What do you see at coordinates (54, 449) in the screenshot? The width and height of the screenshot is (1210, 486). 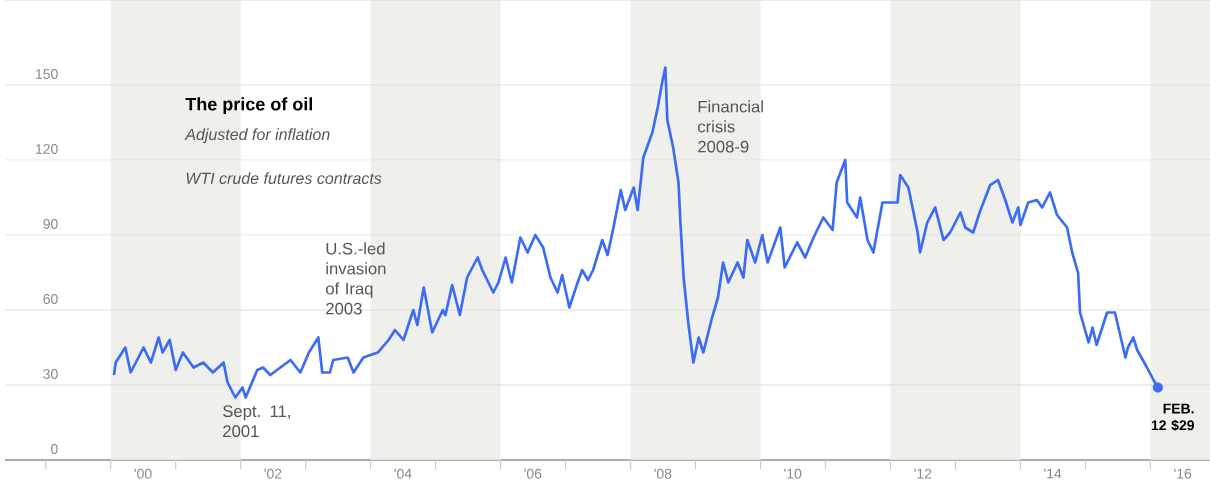 I see `y-tick-label: 0` at bounding box center [54, 449].